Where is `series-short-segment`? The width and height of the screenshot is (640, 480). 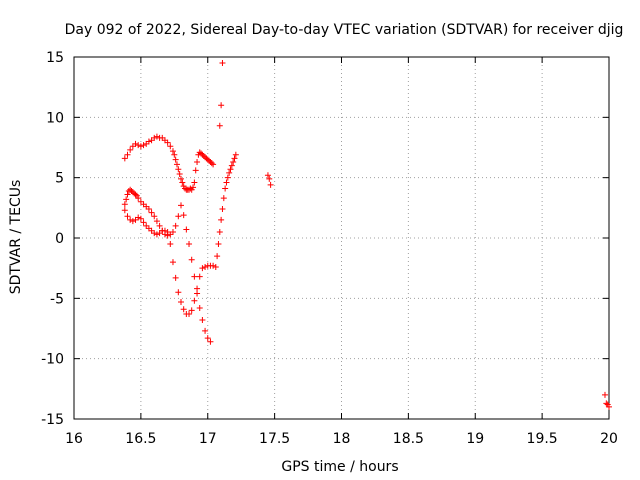
series-short-segment is located at coordinates (269, 180).